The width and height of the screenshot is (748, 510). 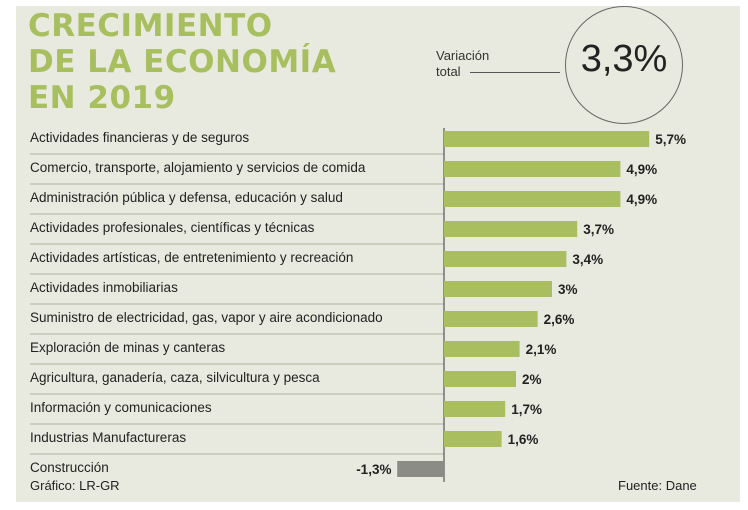 I want to click on graphic-credit: Gráfico: LR-GR, so click(x=75, y=485).